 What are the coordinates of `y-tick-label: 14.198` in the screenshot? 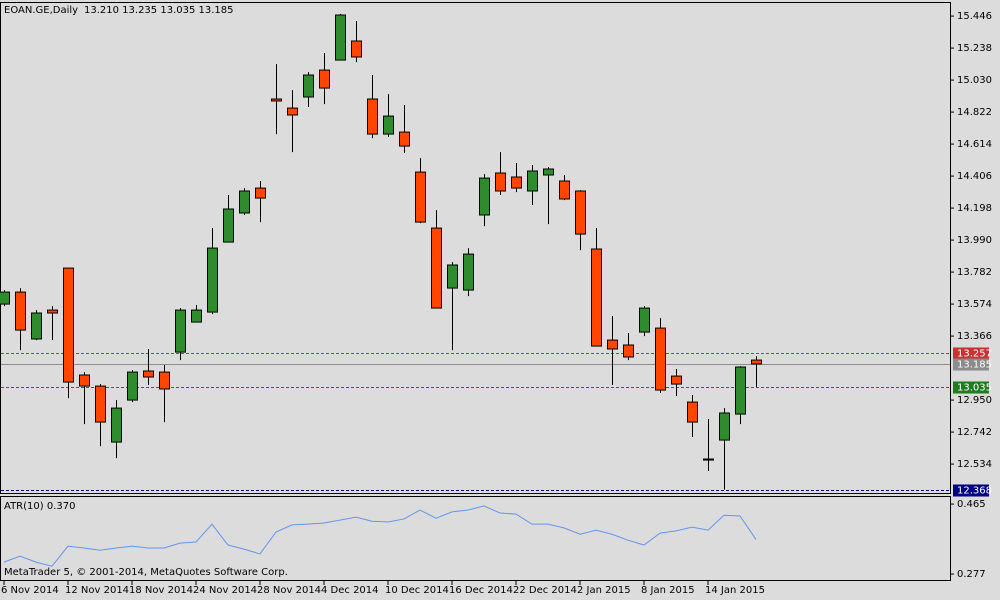 It's located at (974, 208).